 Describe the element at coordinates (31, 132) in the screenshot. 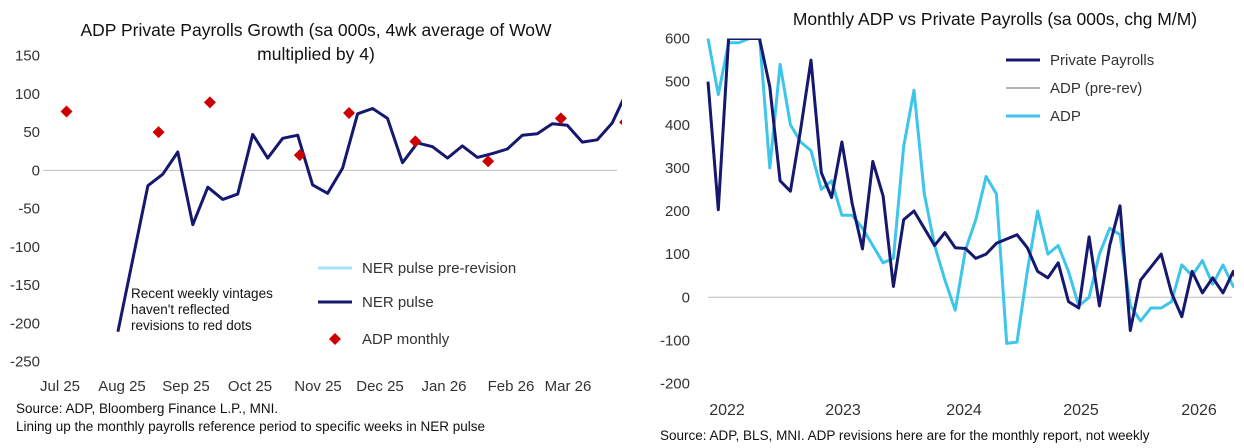

I see `y-tick-label: 50` at that location.